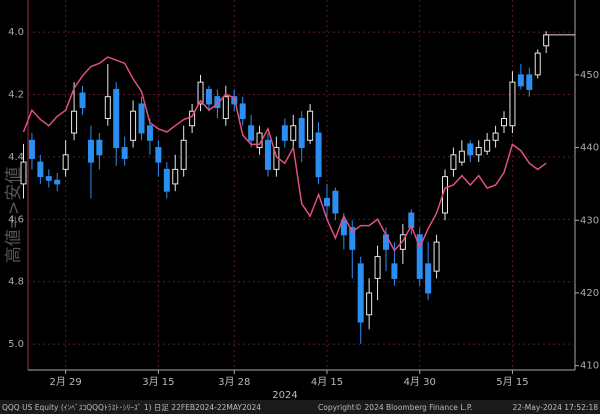 The image size is (600, 414). What do you see at coordinates (512, 382) in the screenshot?
I see `x-tick-label: 5月 15` at bounding box center [512, 382].